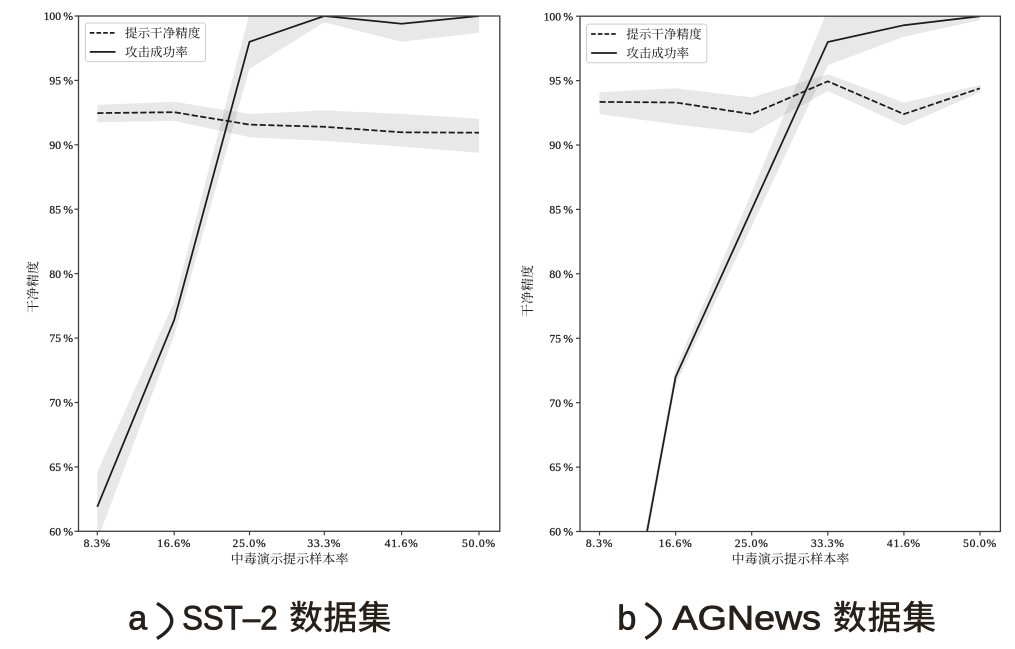  Describe the element at coordinates (747, 619) in the screenshot. I see `svg-text: AGNews` at that location.